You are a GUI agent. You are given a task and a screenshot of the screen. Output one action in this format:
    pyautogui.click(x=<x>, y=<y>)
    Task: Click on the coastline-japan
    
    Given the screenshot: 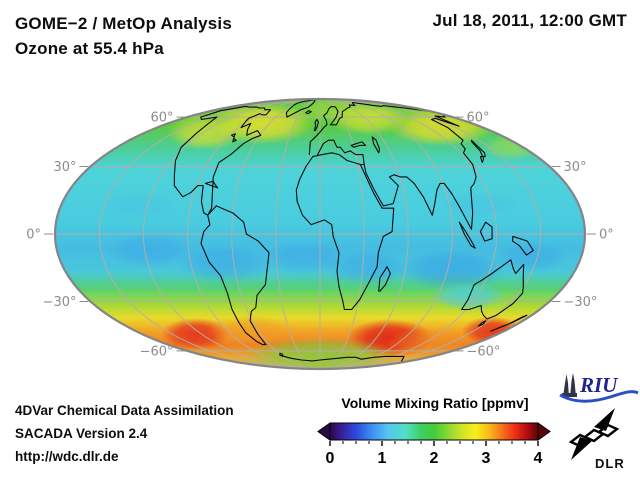 What is the action you would take?
    pyautogui.click(x=478, y=151)
    